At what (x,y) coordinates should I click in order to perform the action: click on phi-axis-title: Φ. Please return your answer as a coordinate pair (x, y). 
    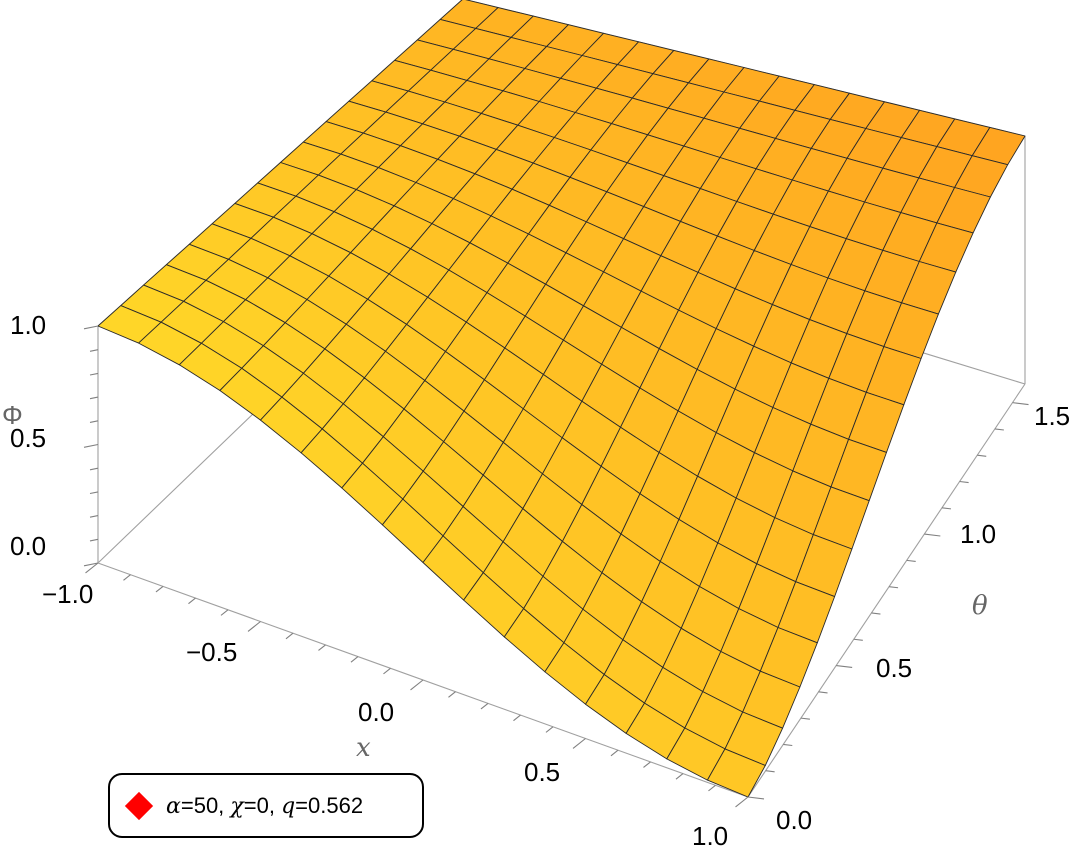
    Looking at the image, I should click on (12, 415).